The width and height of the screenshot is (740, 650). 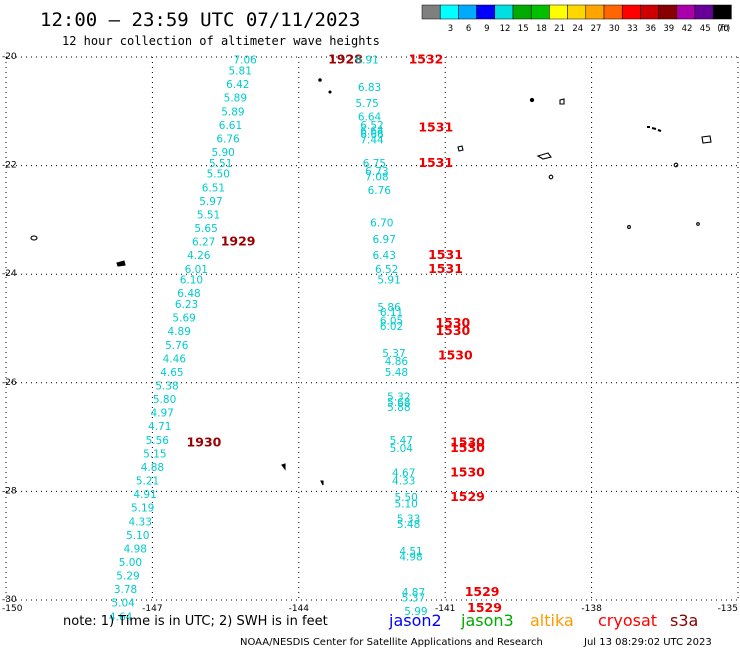 I want to click on pass-time-label: 1532, so click(x=426, y=59).